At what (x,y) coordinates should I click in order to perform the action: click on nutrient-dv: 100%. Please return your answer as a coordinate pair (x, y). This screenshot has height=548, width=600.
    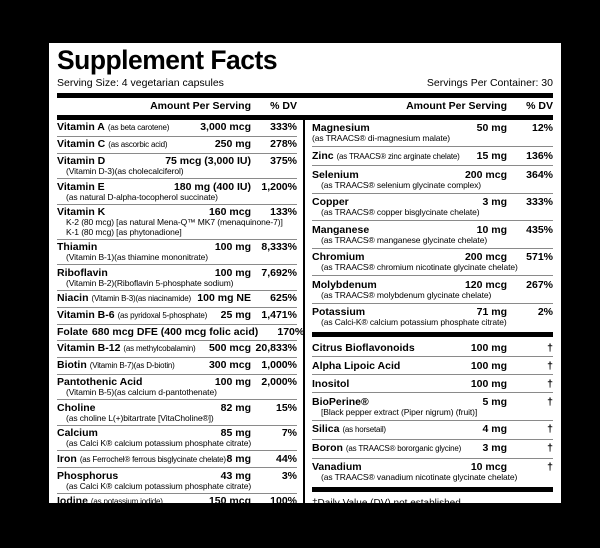
    Looking at the image, I should click on (283, 501).